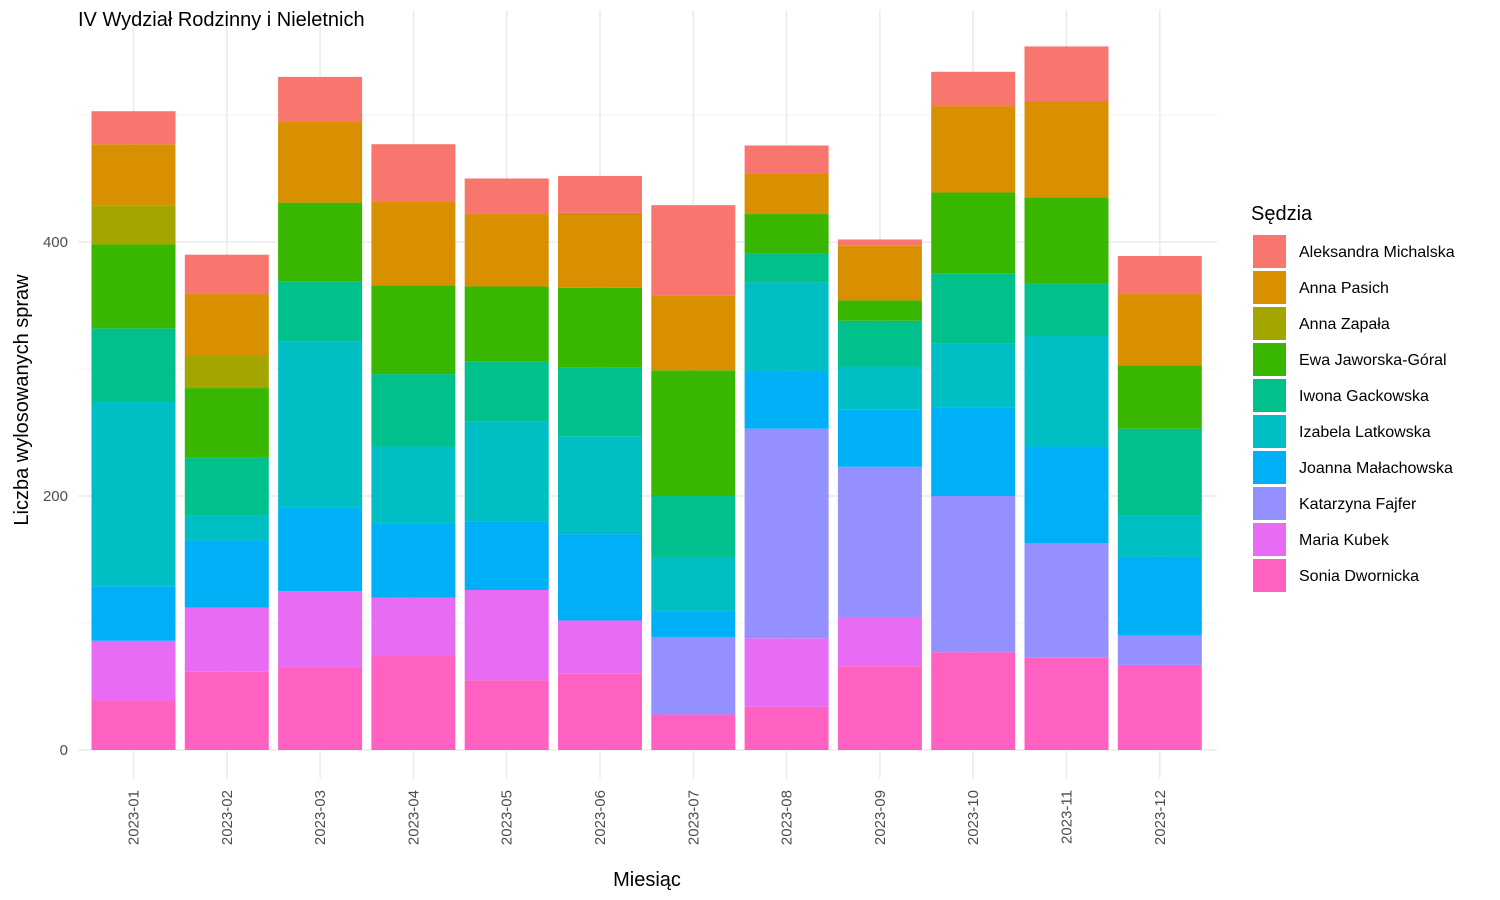  Describe the element at coordinates (221, 20) in the screenshot. I see `chart-title: IV Wydział Rodzinny i Nieletnich` at that location.